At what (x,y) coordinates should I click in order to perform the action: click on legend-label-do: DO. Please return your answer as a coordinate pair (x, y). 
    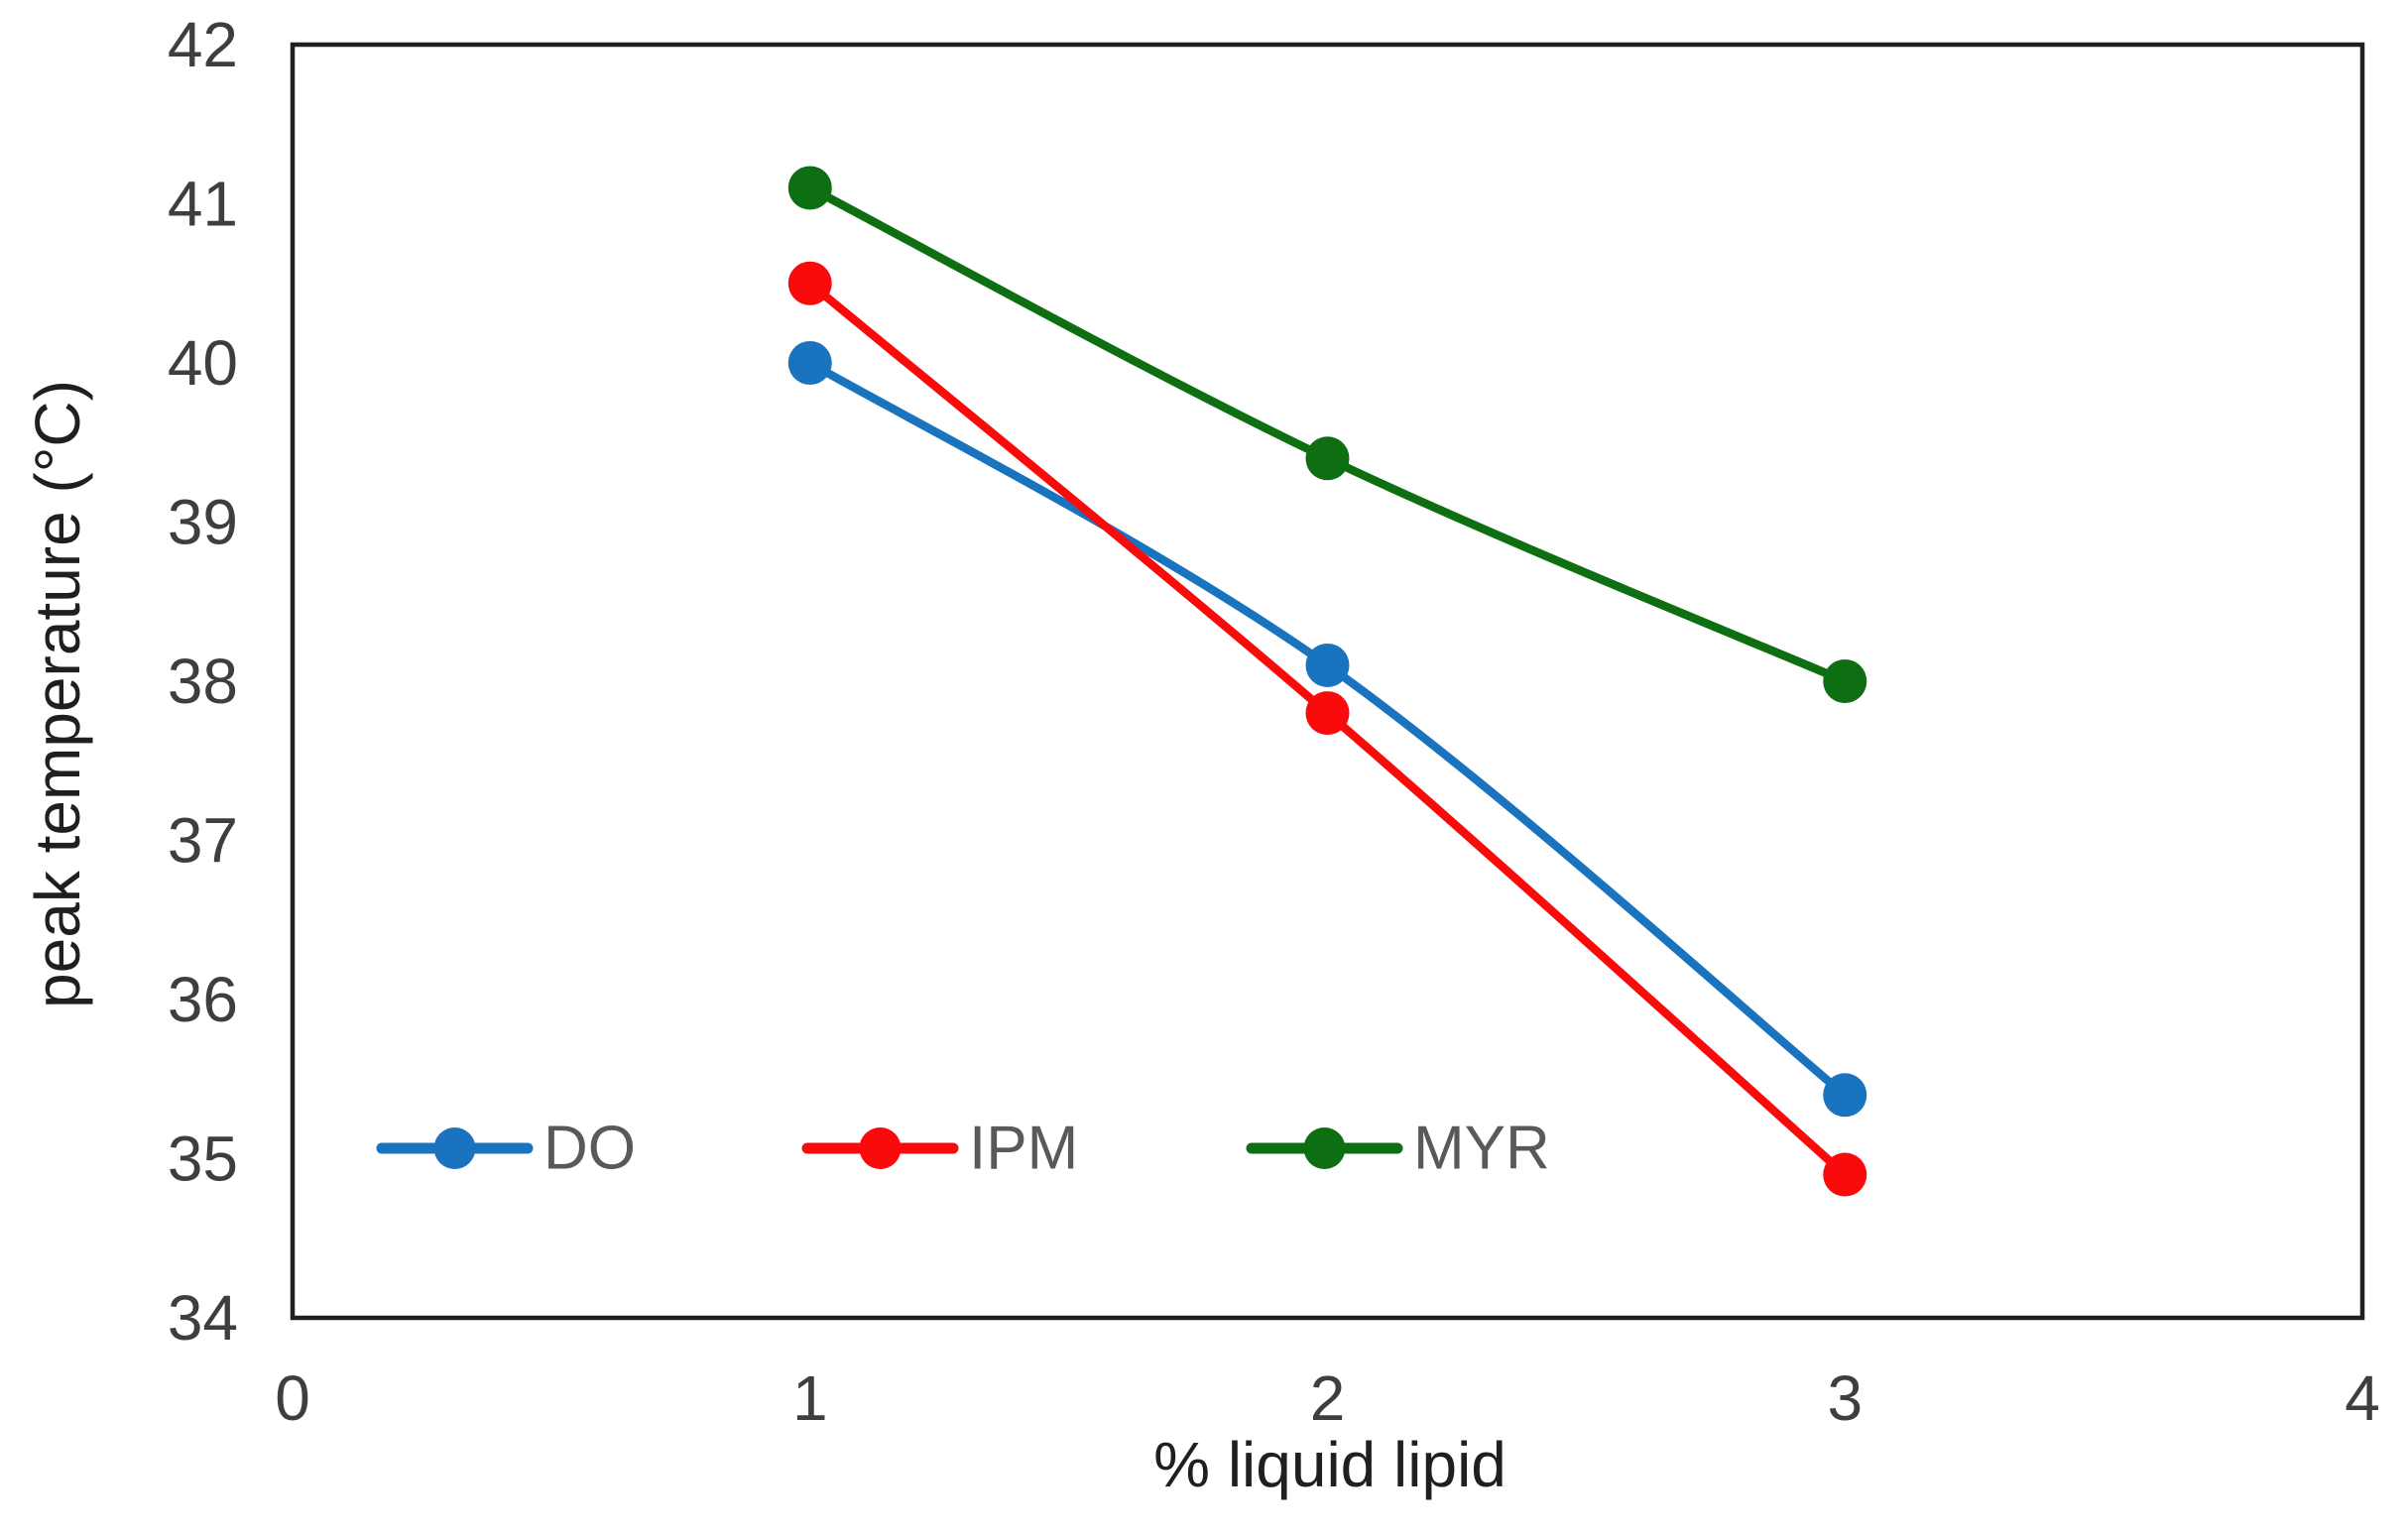
    Looking at the image, I should click on (590, 1149).